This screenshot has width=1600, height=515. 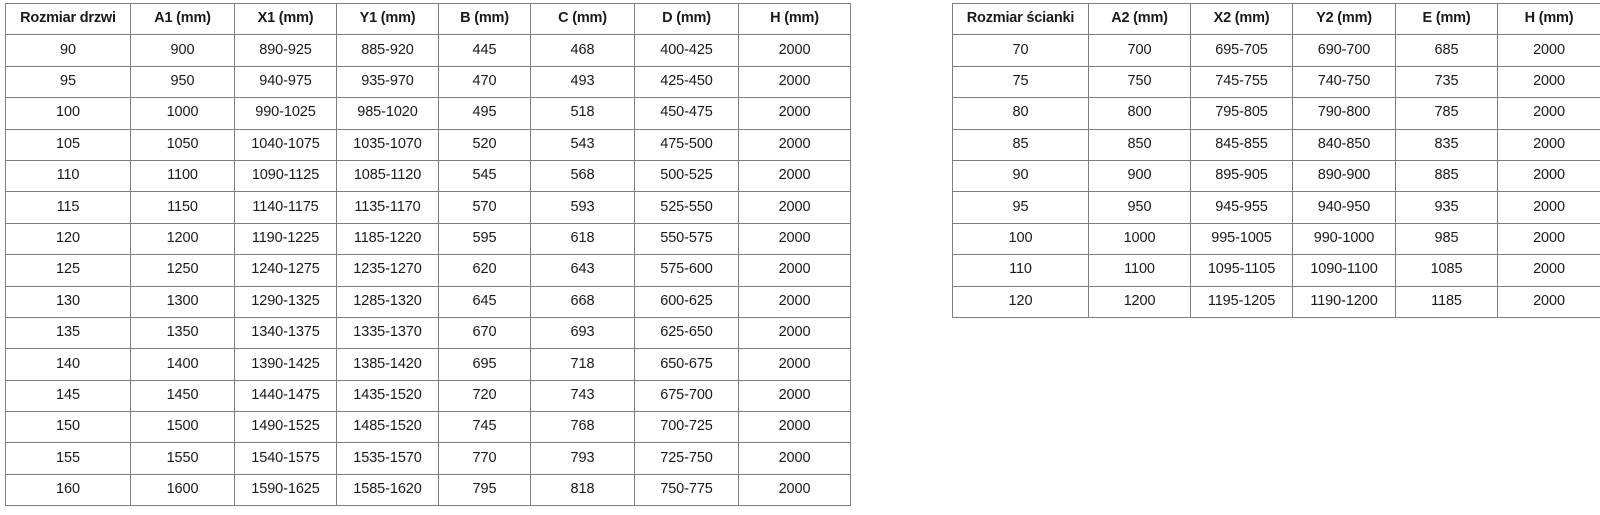 I want to click on table-cell: 1190-1200, so click(x=1344, y=301).